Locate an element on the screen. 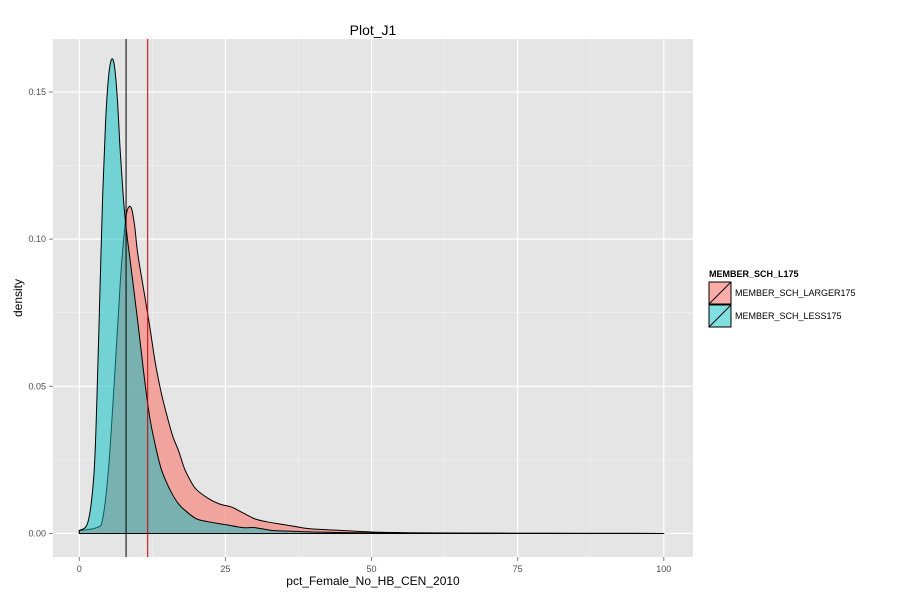 This screenshot has height=600, width=900. y-axis-ticks: 0.00 0.05 0.10 0.15 is located at coordinates (40, 312).